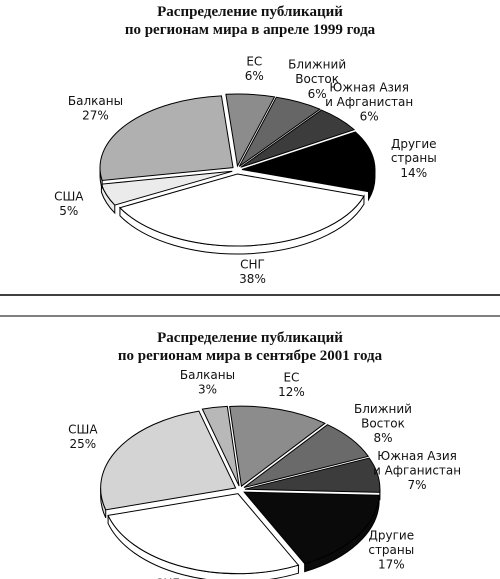  Describe the element at coordinates (252, 279) in the screenshot. I see `value-label: 38%` at that location.